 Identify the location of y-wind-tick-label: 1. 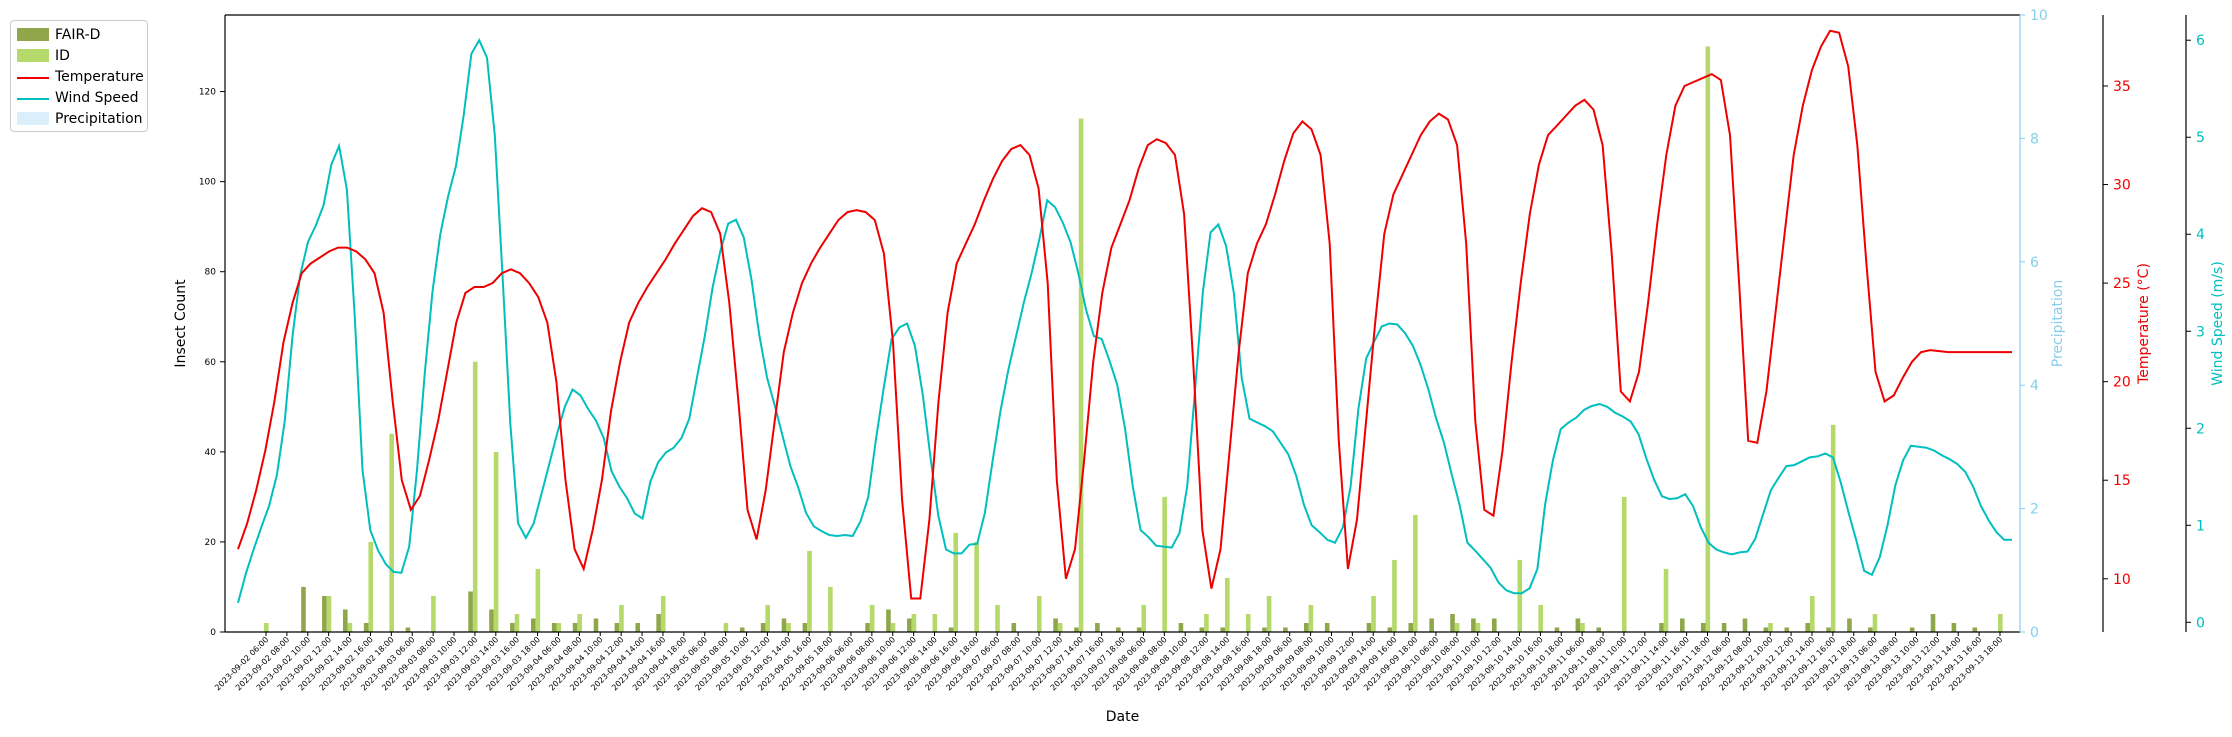
(2200, 526).